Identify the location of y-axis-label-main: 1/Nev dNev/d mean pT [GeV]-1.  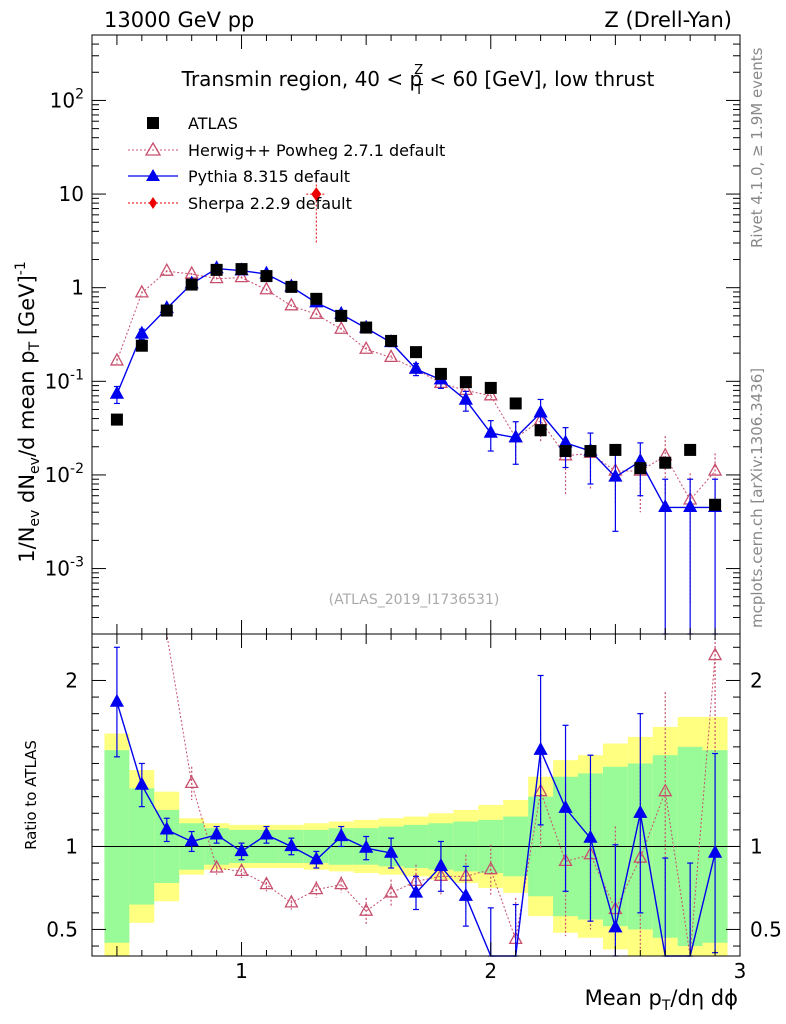
(28, 411).